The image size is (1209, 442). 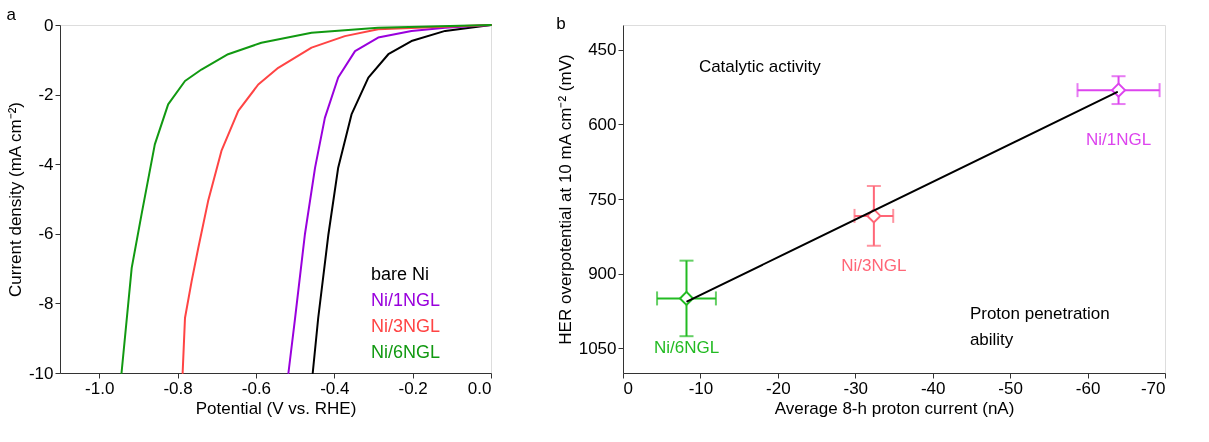 I want to click on x-tick-label: -60, so click(x=1088, y=388).